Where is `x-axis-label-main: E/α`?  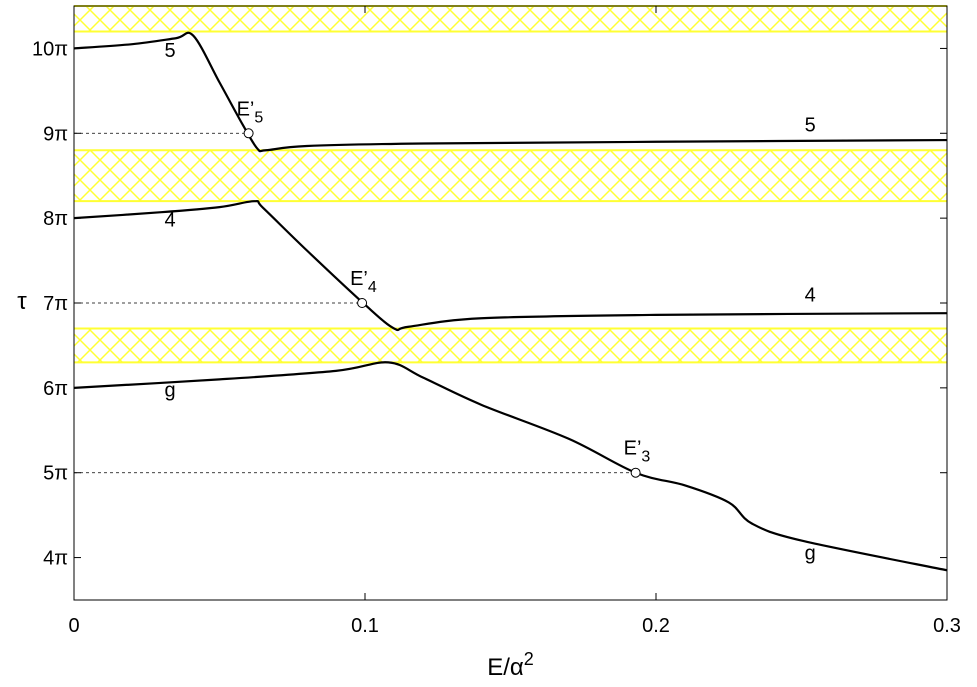 x-axis-label-main: E/α is located at coordinates (505, 667).